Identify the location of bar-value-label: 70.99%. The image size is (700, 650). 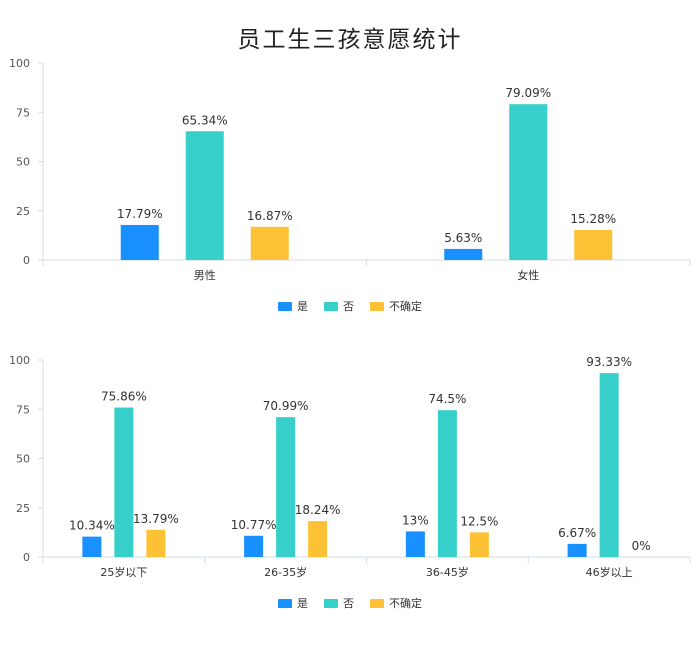
(286, 406).